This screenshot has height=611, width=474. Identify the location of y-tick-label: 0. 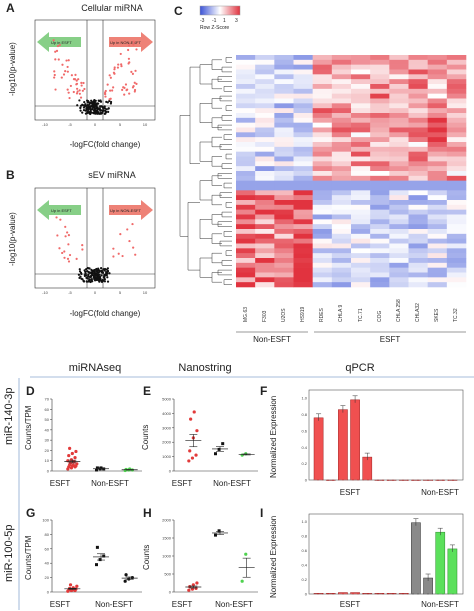
(48, 471).